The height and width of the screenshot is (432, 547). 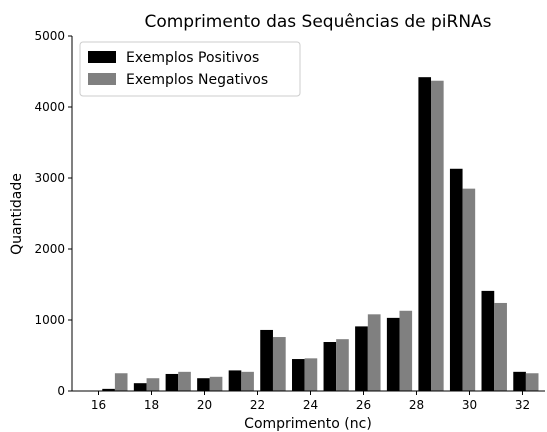 What do you see at coordinates (49, 36) in the screenshot?
I see `y-tick-label: 5000` at bounding box center [49, 36].